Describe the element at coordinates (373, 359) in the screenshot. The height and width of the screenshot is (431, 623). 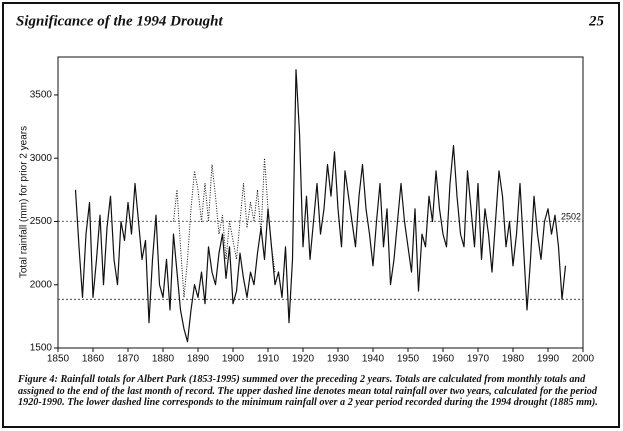
I see `x-tick-label: 1940` at that location.